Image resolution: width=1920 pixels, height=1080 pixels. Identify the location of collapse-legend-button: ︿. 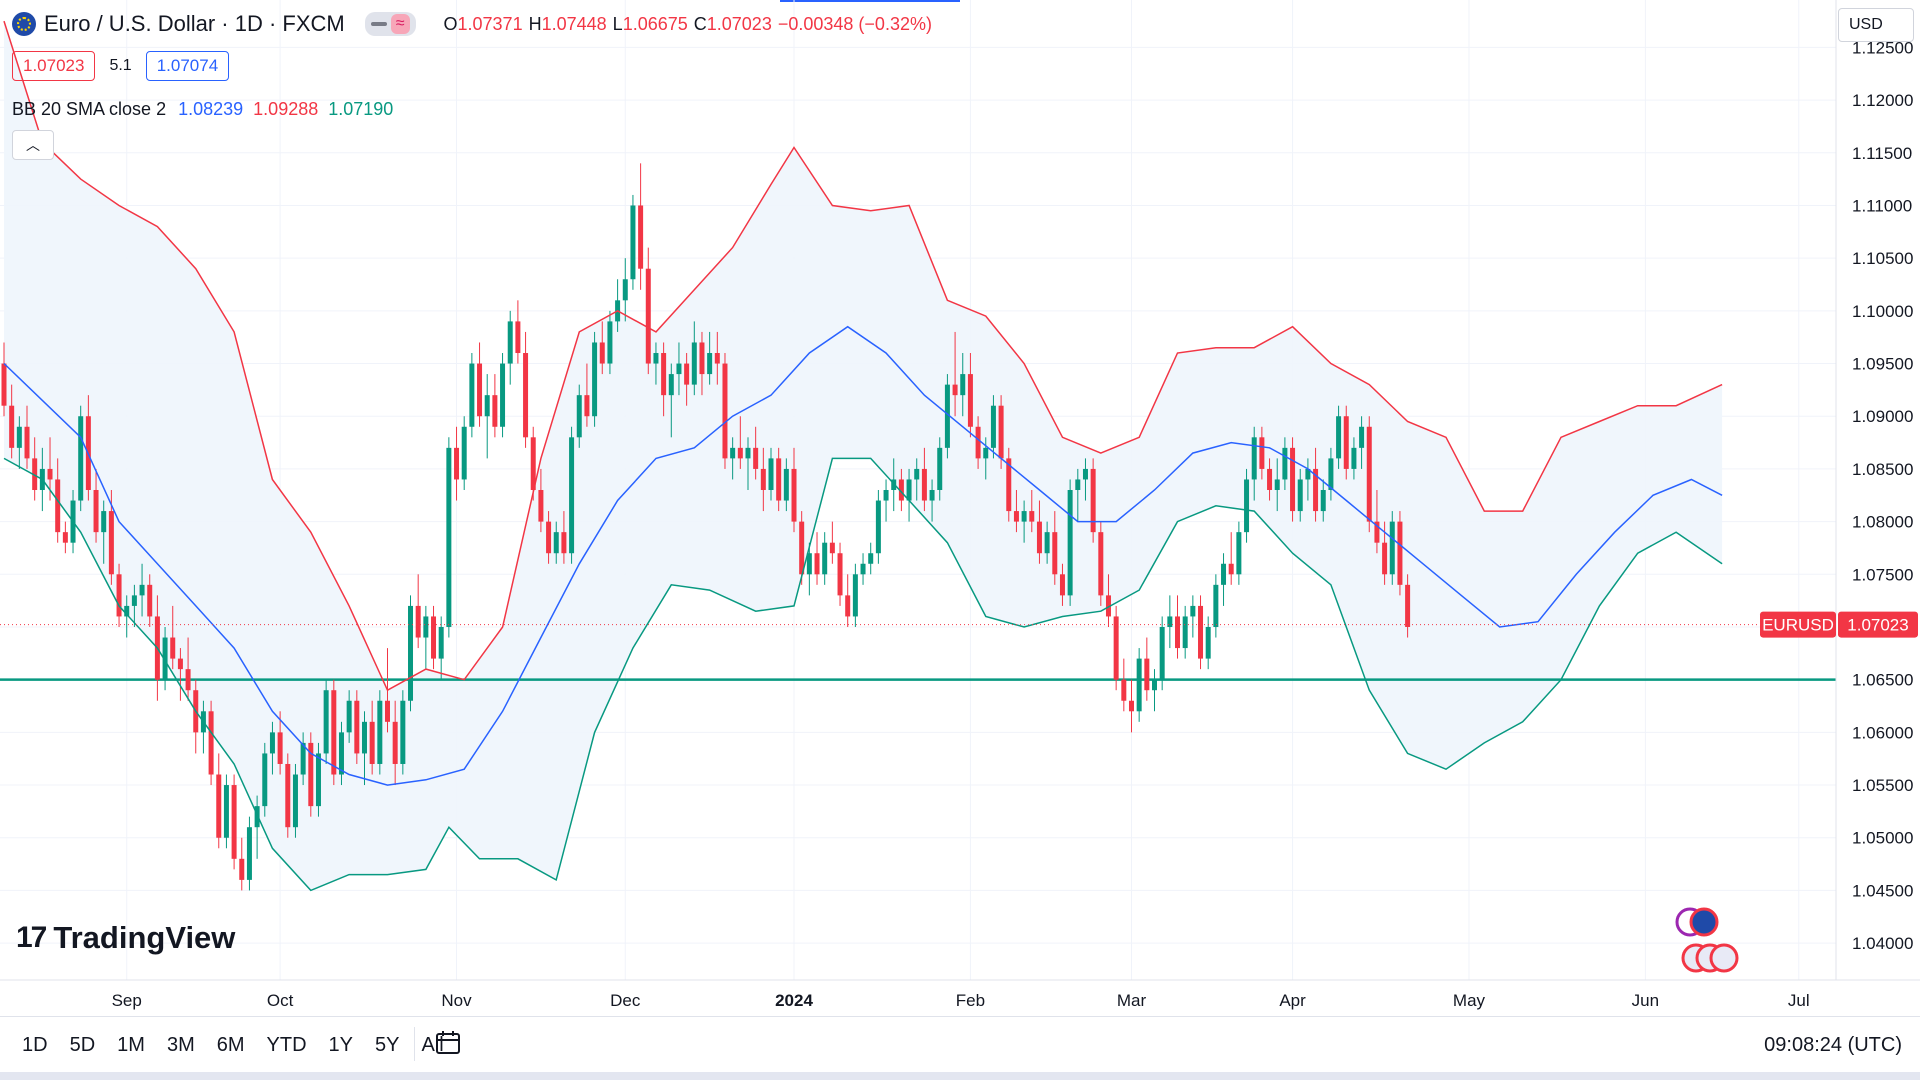
(33, 145).